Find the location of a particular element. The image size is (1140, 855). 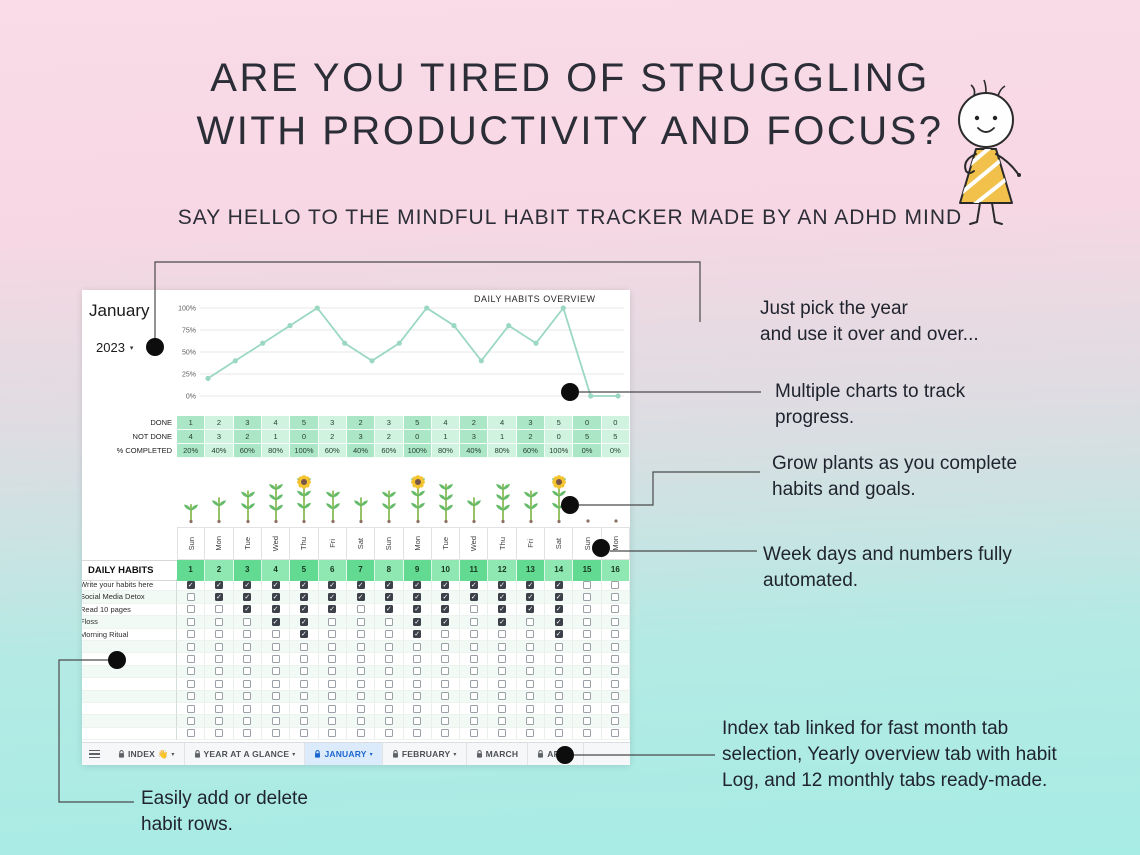

habit-name-cell: Morning Ritual is located at coordinates (129, 634).